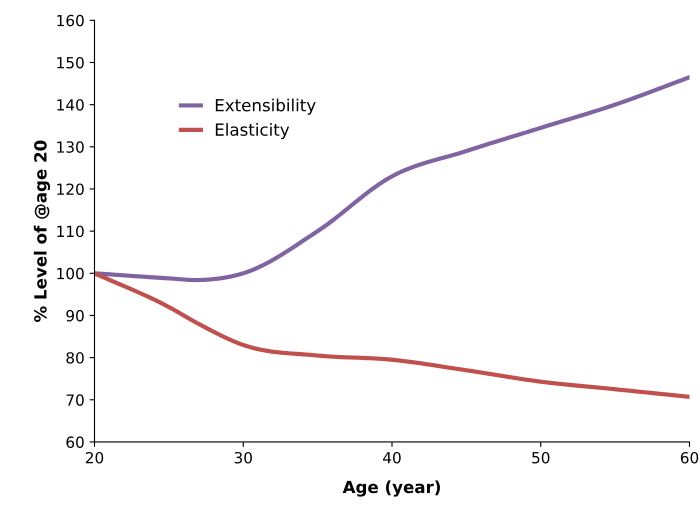  I want to click on y-tick-label: 150, so click(70, 62).